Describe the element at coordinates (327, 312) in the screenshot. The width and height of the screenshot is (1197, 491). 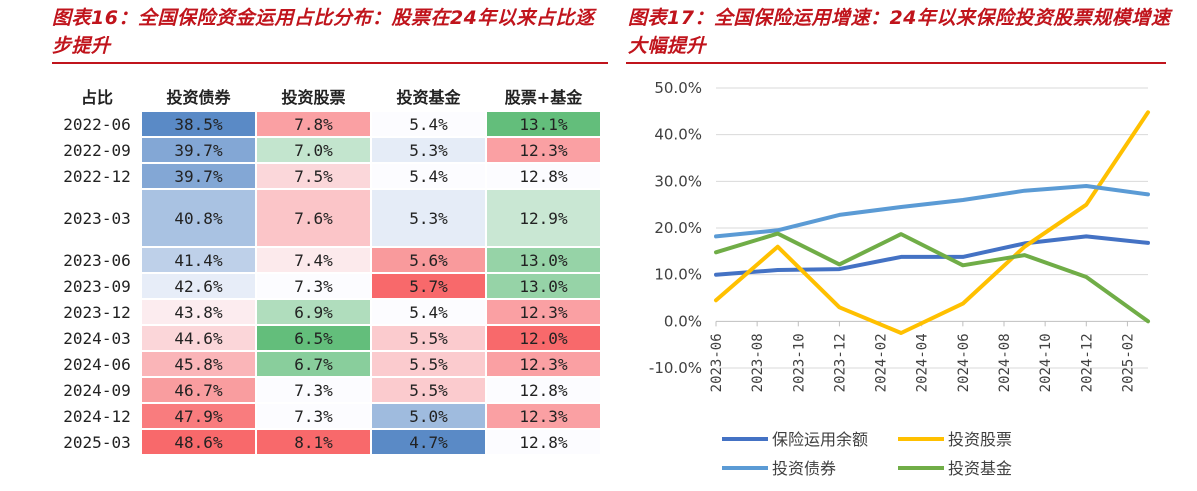
I see `table-row: 2023-12 43.8% 6.9% 5.4% 12.3%` at that location.